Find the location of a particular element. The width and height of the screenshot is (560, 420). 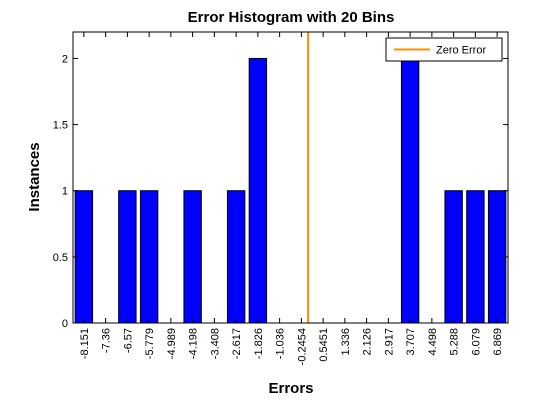

legend-box is located at coordinates (444, 49).